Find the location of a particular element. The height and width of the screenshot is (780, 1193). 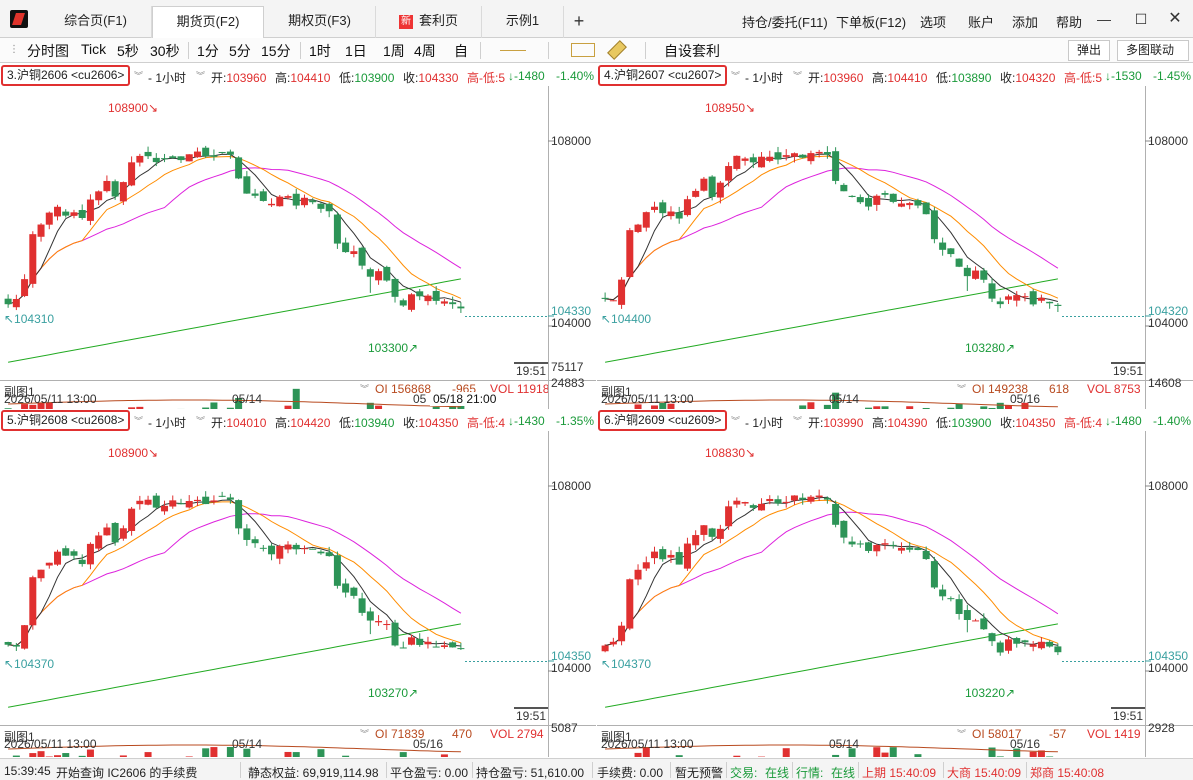

ma60-line is located at coordinates (831, 320).